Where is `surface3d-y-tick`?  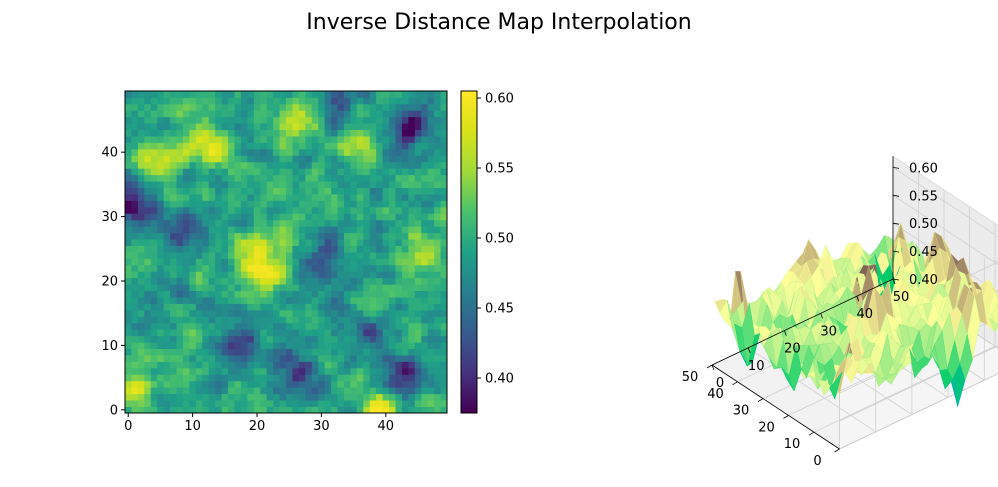
surface3d-y-tick is located at coordinates (894, 281).